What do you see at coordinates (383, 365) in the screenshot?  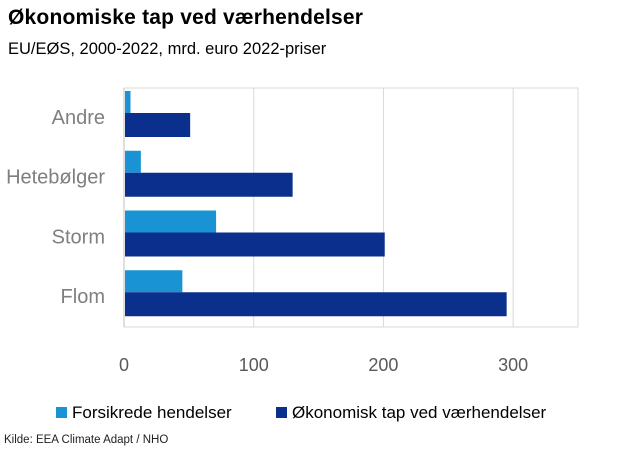 I see `x-tick-label: 200` at bounding box center [383, 365].